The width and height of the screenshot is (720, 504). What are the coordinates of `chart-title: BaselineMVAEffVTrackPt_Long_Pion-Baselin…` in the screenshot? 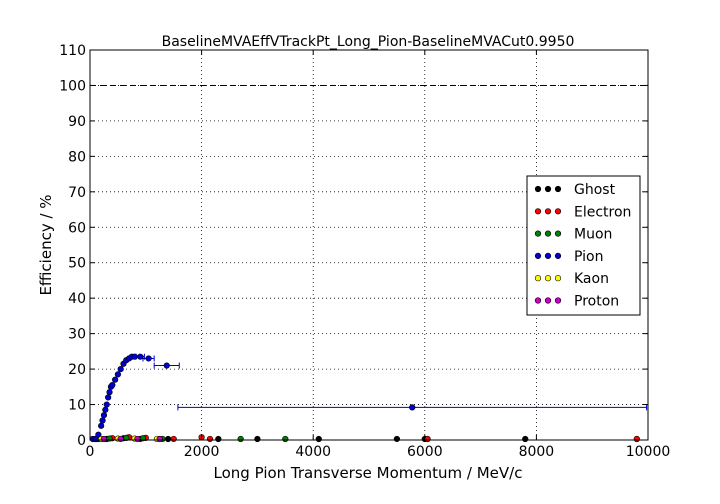 It's located at (368, 42).